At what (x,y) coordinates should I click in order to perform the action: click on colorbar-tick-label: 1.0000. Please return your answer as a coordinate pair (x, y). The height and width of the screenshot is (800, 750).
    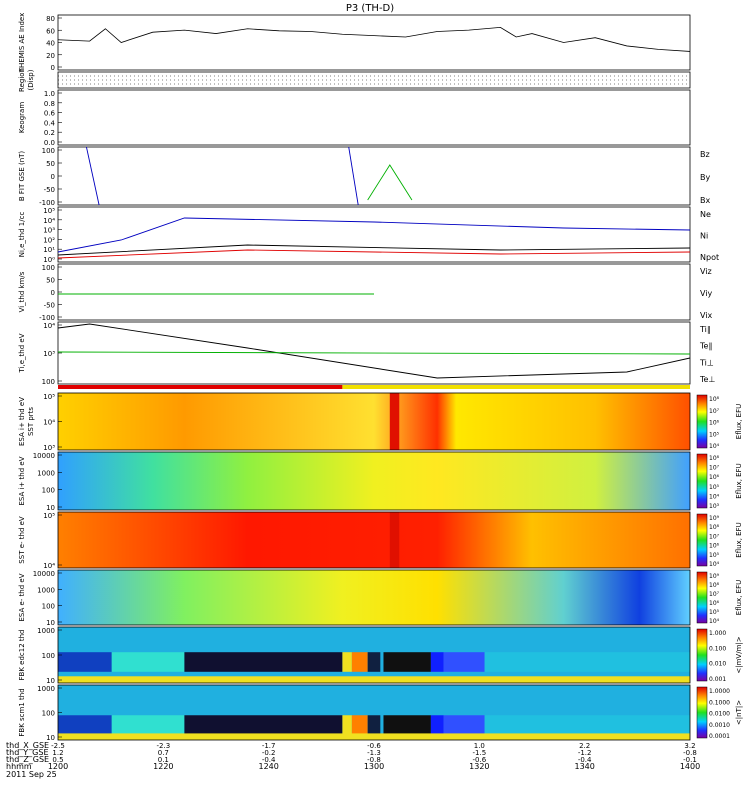
    Looking at the image, I should click on (719, 691).